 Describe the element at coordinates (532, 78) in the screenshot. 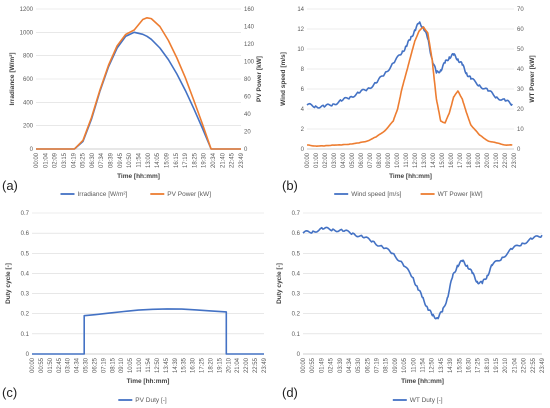

I see `y2-axis-label: WT Power [kW]` at that location.